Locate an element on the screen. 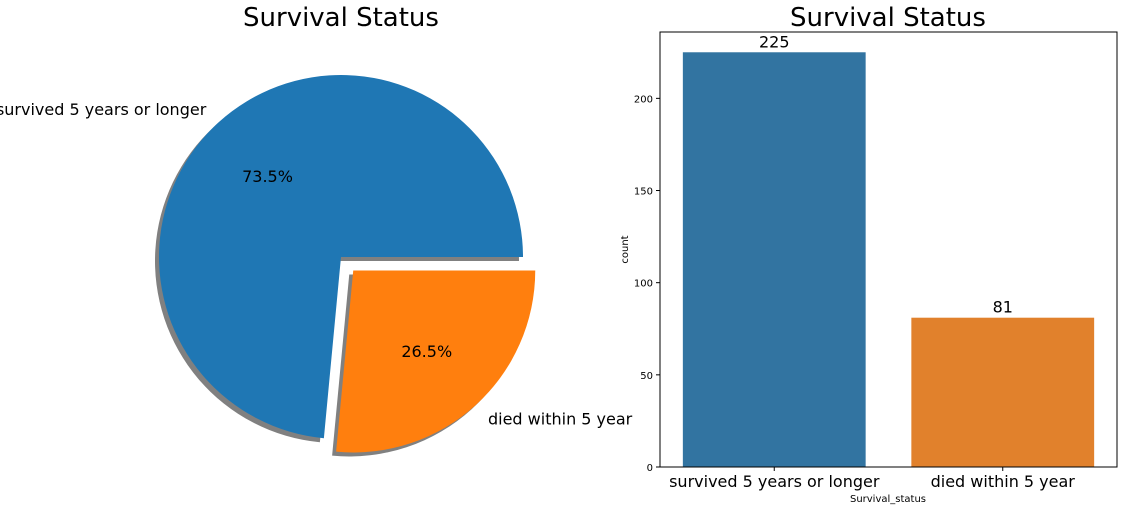 The width and height of the screenshot is (1127, 511). pie-category-label: survived 5 years or longer is located at coordinates (103, 109).